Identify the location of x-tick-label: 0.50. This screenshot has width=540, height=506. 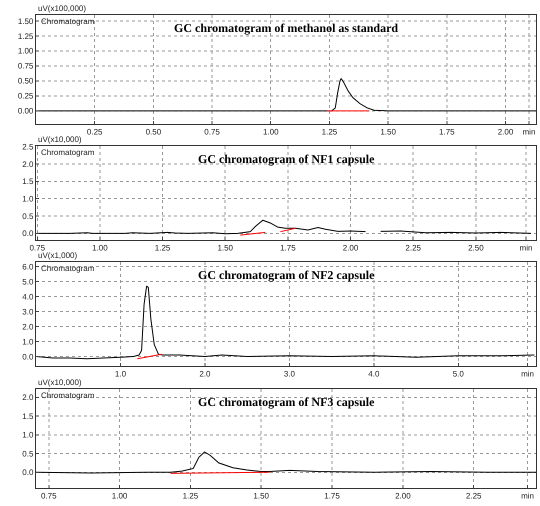
(154, 132).